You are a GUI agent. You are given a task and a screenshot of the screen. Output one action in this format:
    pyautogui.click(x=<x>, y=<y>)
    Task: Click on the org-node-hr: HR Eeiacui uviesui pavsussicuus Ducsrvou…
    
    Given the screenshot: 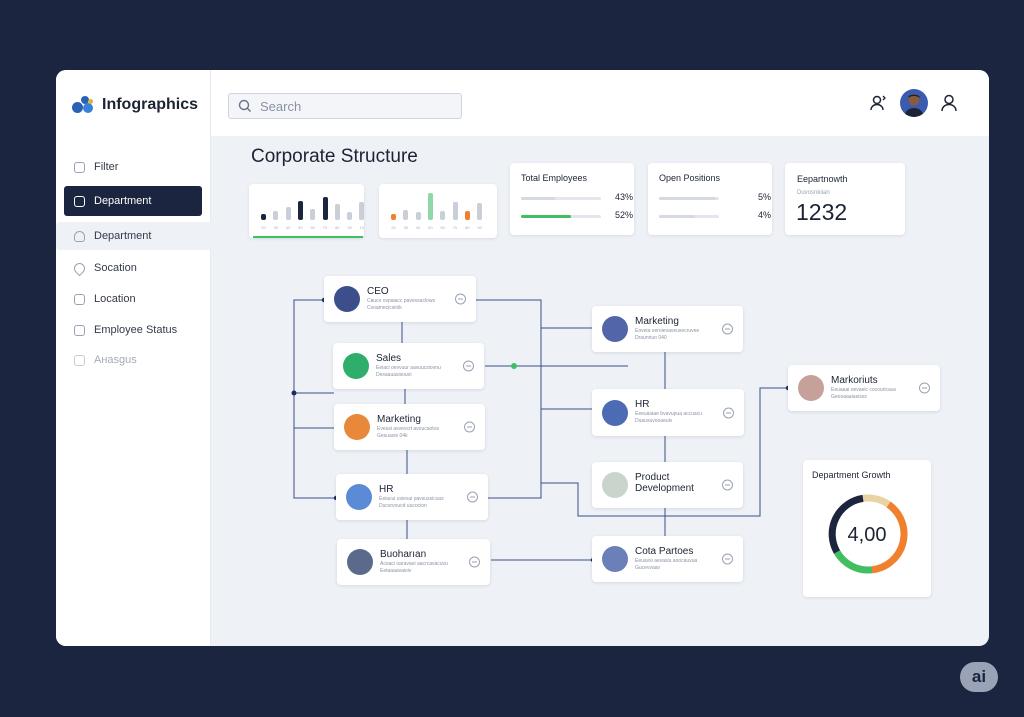 What is the action you would take?
    pyautogui.click(x=412, y=497)
    